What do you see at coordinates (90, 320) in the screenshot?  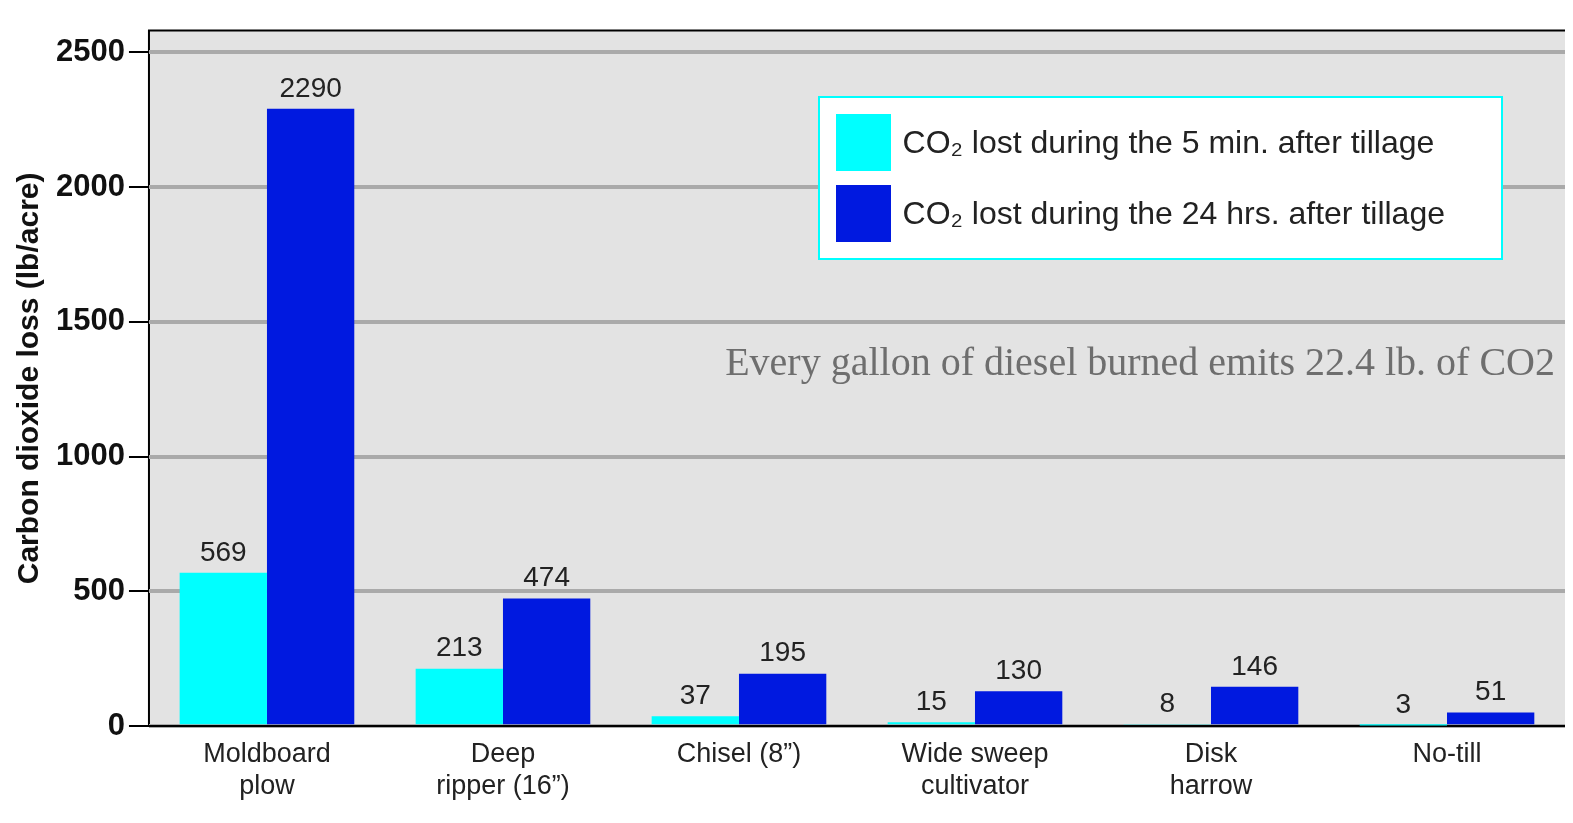 I see `y-tick-label: 1500` at bounding box center [90, 320].